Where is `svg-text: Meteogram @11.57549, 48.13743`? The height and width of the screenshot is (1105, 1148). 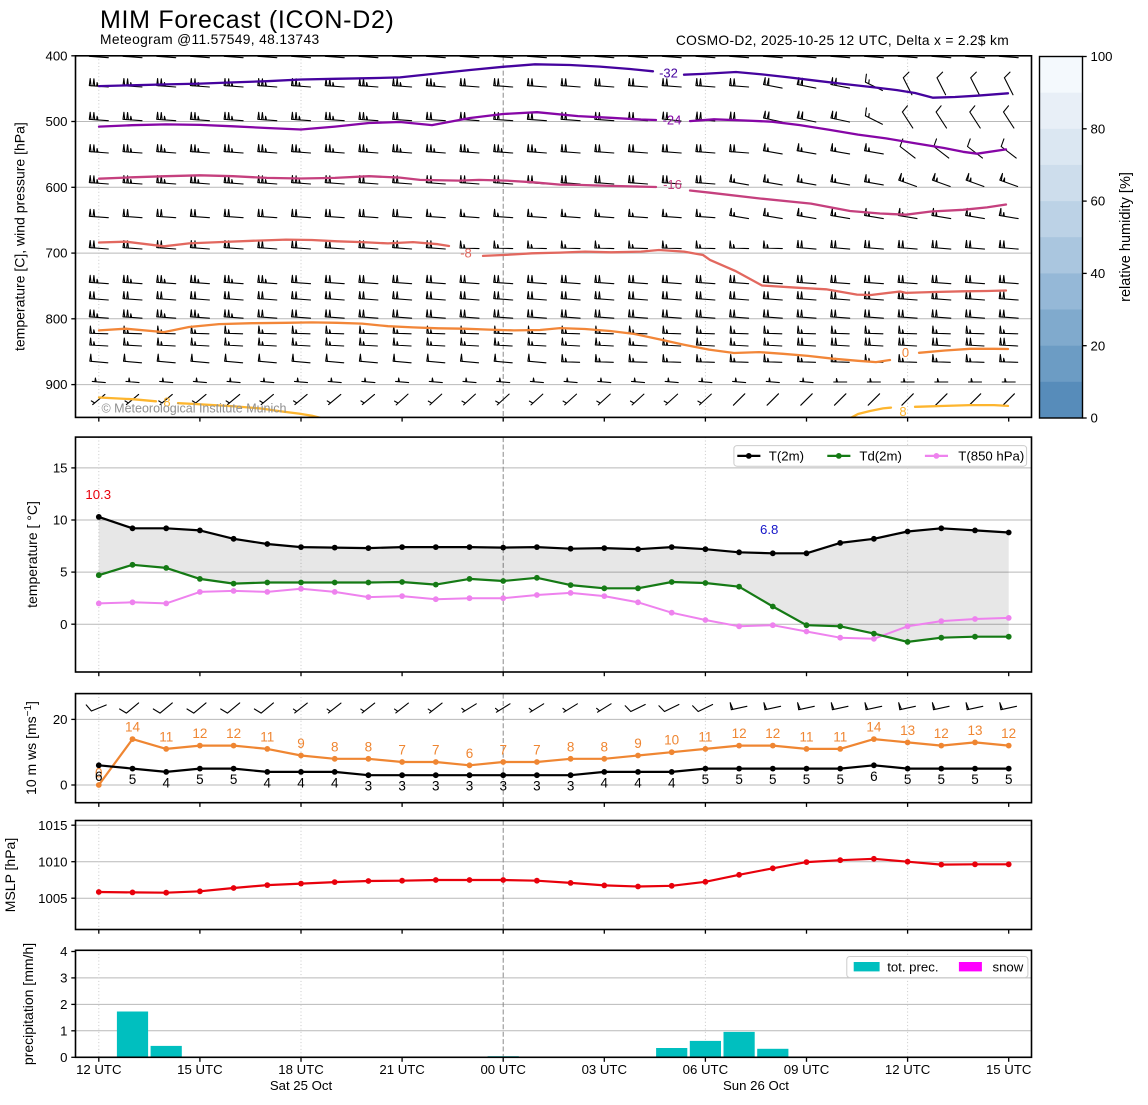
svg-text: Meteogram @11.57549, 48.13743 is located at coordinates (210, 39).